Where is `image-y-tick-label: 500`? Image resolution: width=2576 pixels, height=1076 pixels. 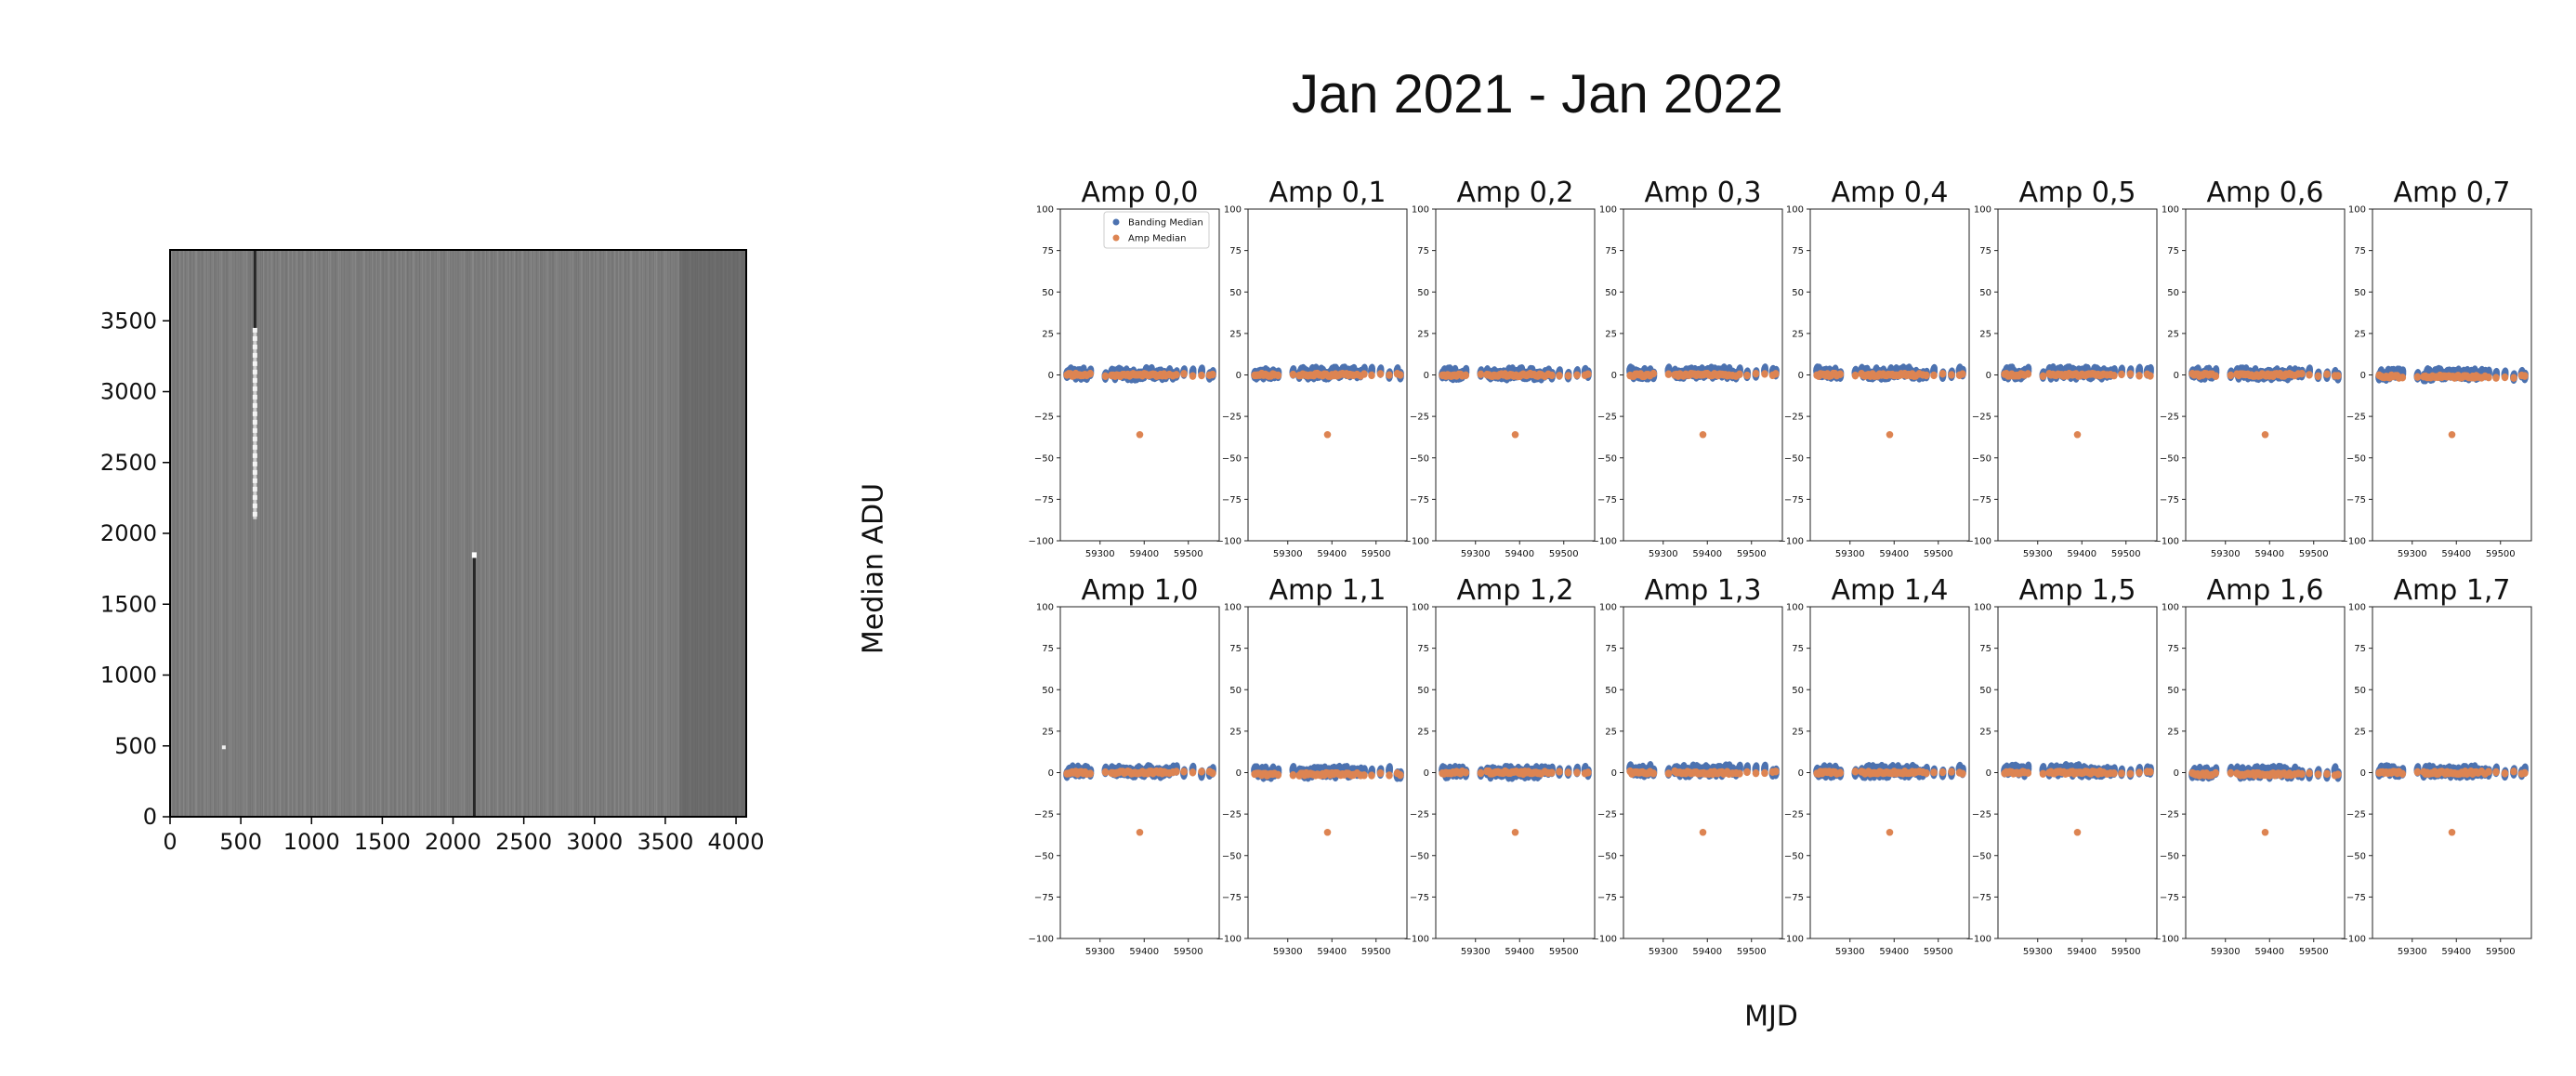
image-y-tick-label: 500 is located at coordinates (135, 746).